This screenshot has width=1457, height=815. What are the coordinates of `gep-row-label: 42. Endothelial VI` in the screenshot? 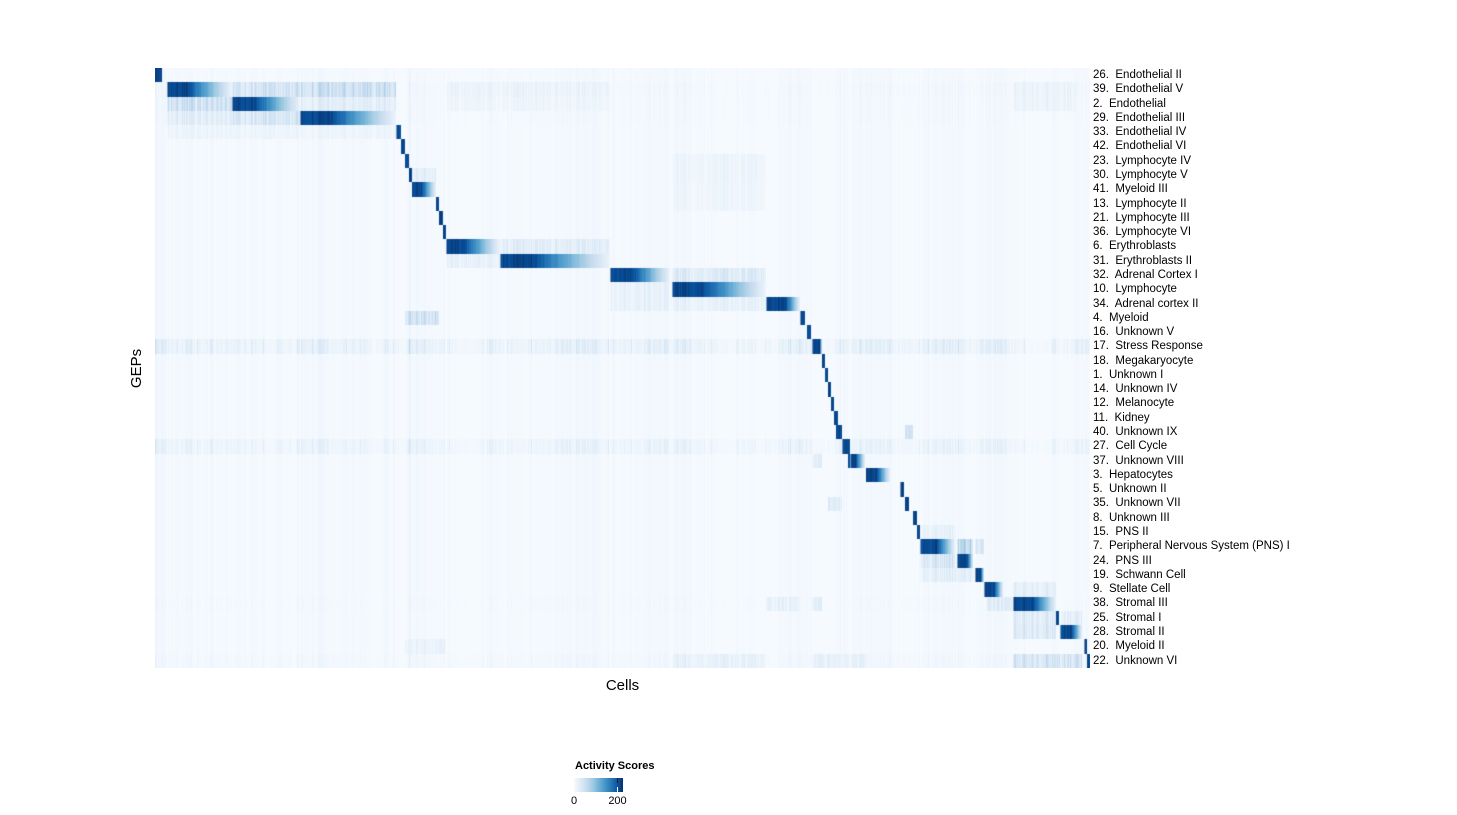 It's located at (1140, 146).